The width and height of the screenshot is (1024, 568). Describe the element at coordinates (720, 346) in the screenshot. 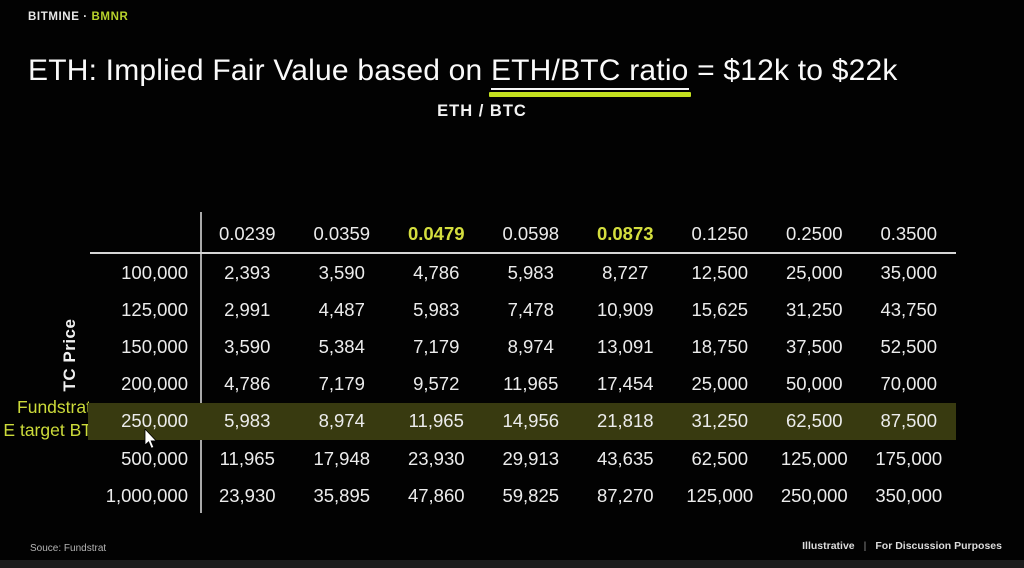

I see `table-cell-implied-value: 18,750` at that location.